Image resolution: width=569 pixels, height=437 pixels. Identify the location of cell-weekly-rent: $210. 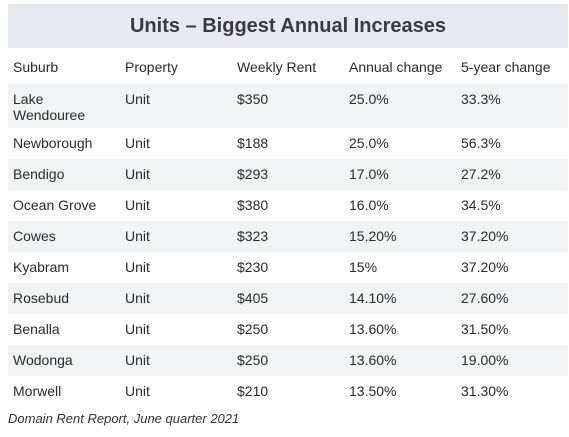
(253, 391).